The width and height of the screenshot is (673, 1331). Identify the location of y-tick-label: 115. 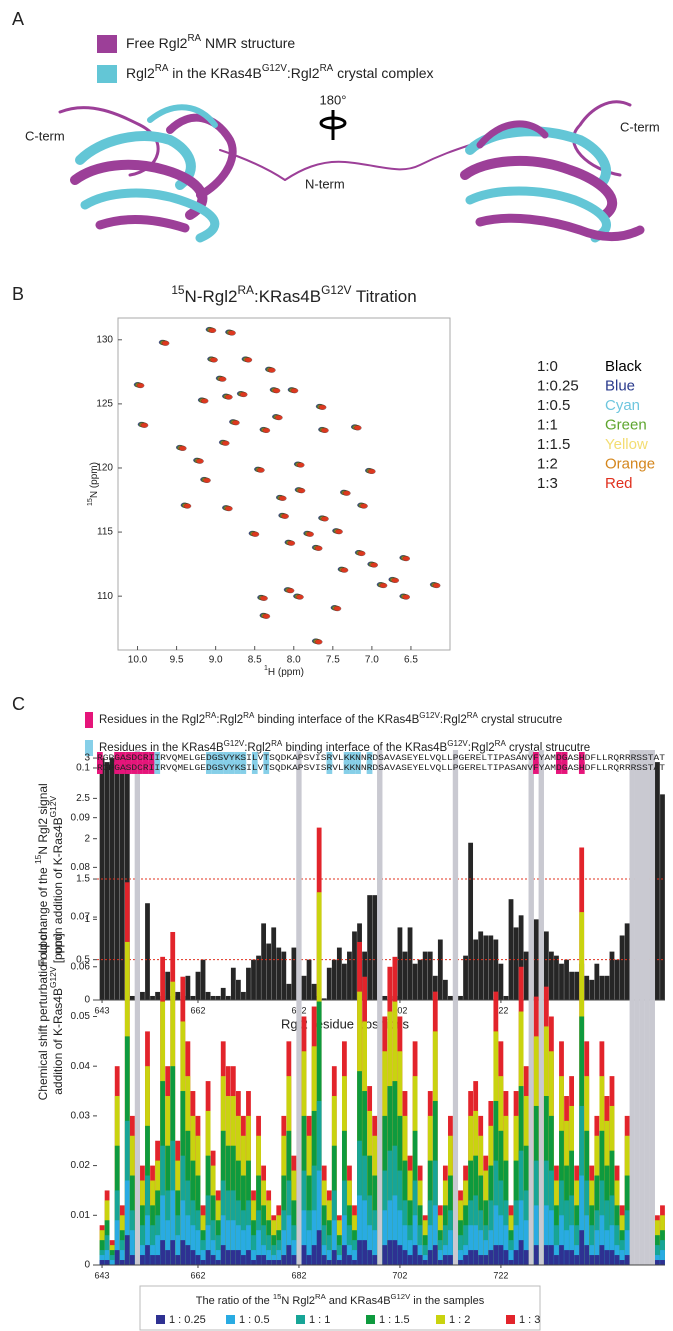
(105, 532).